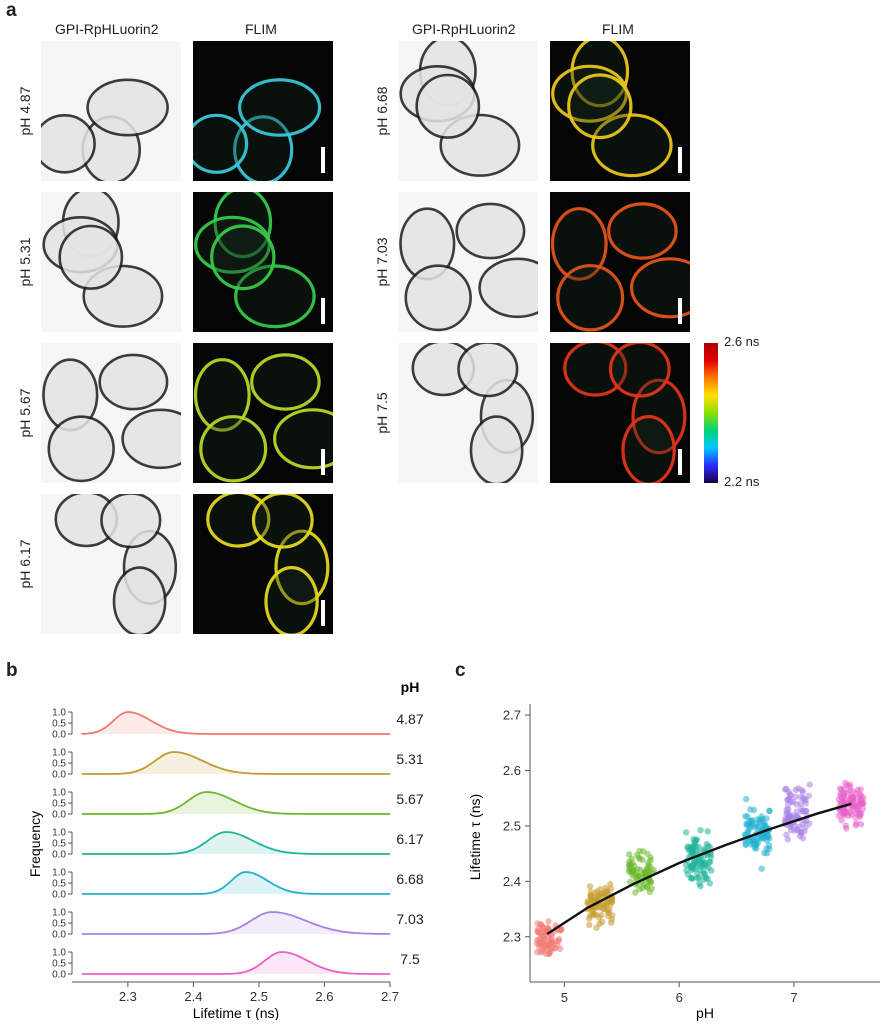  What do you see at coordinates (236, 1012) in the screenshot?
I see `ridge-x-label: Lifetime τ (ns)` at bounding box center [236, 1012].